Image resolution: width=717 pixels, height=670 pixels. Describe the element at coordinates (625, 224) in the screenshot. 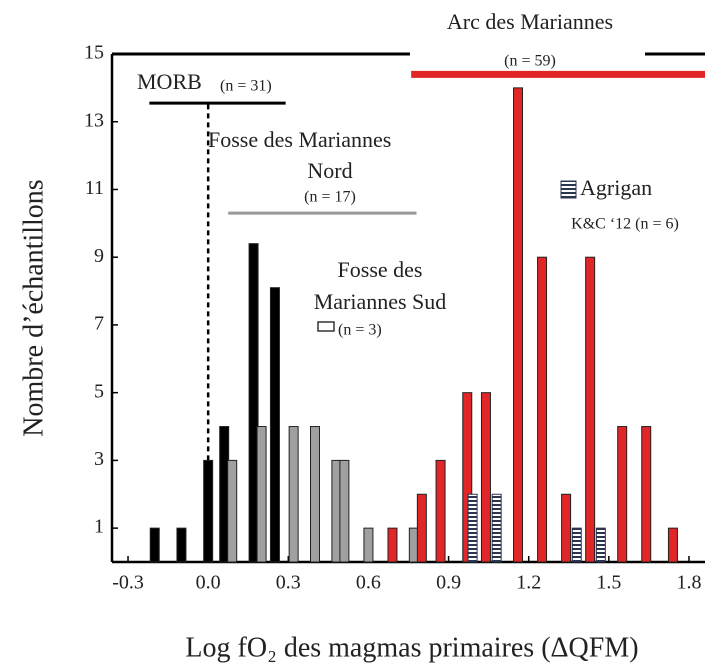

I see `annotation: K&C ‘12 (n = 6)` at that location.